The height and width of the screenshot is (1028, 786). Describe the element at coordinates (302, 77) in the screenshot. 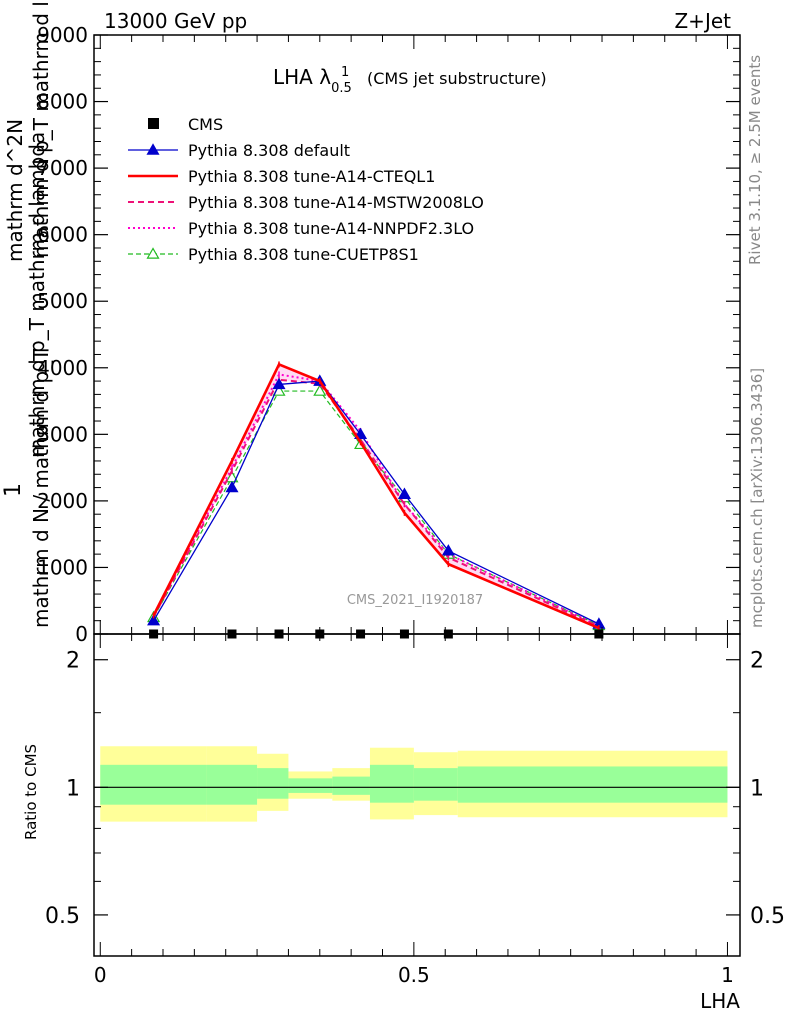

I see `plot-title-main: LHA λ` at that location.